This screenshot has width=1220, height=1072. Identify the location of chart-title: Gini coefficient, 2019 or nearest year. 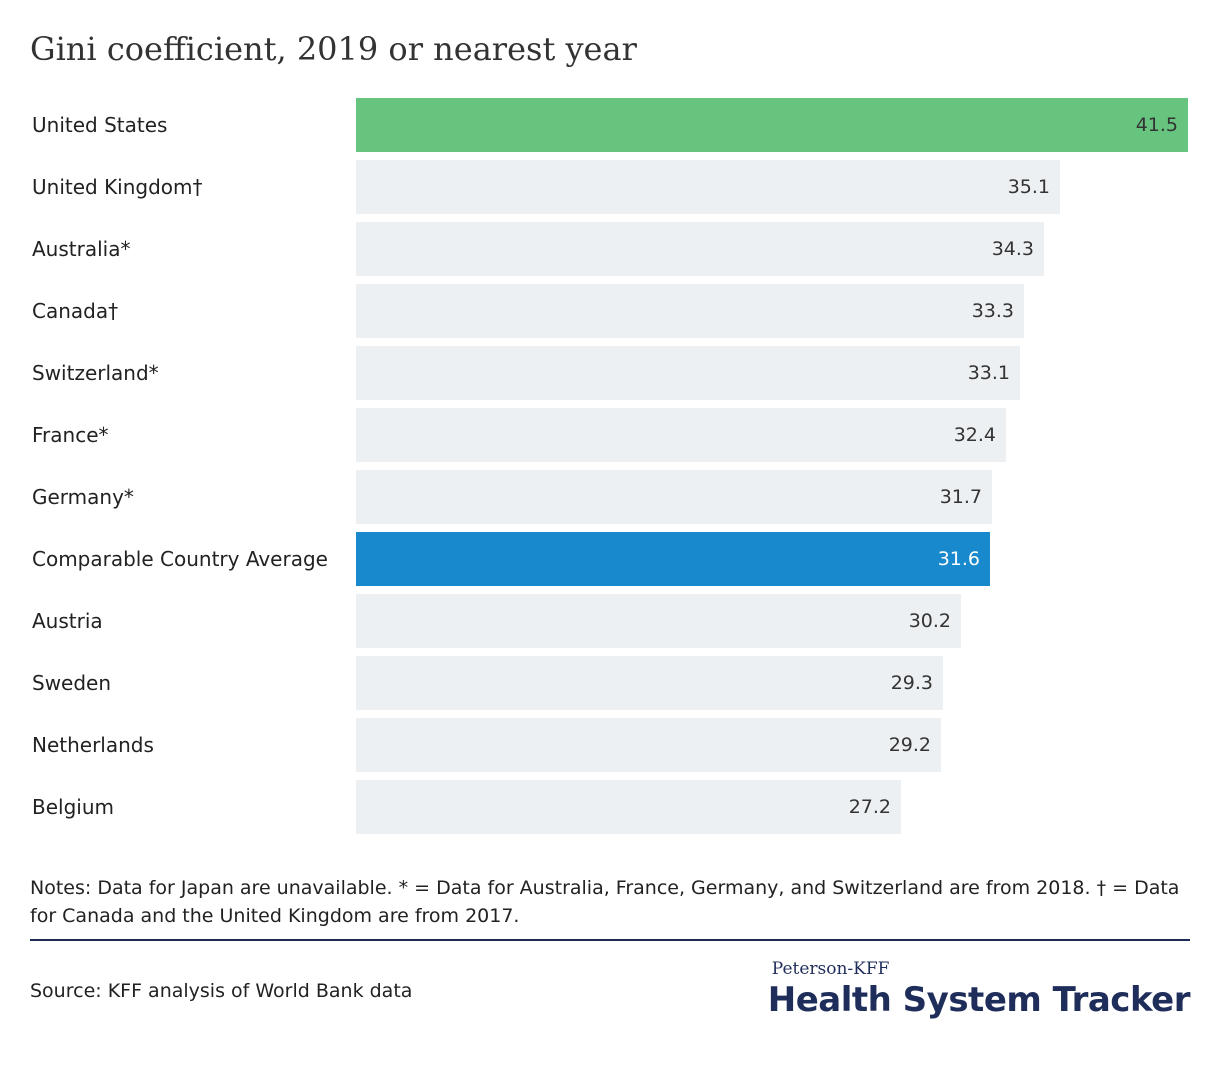
(333, 49).